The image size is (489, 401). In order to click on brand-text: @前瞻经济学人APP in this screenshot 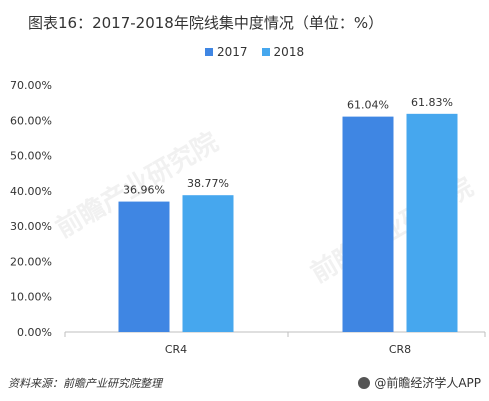, I will do `click(427, 383)`.